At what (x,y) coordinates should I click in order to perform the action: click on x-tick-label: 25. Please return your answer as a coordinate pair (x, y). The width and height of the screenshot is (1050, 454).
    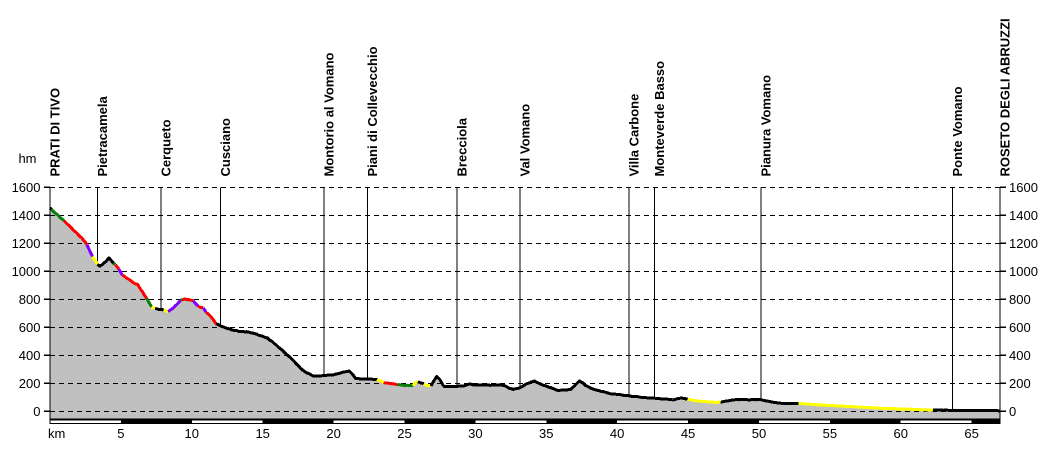
    Looking at the image, I should click on (404, 433).